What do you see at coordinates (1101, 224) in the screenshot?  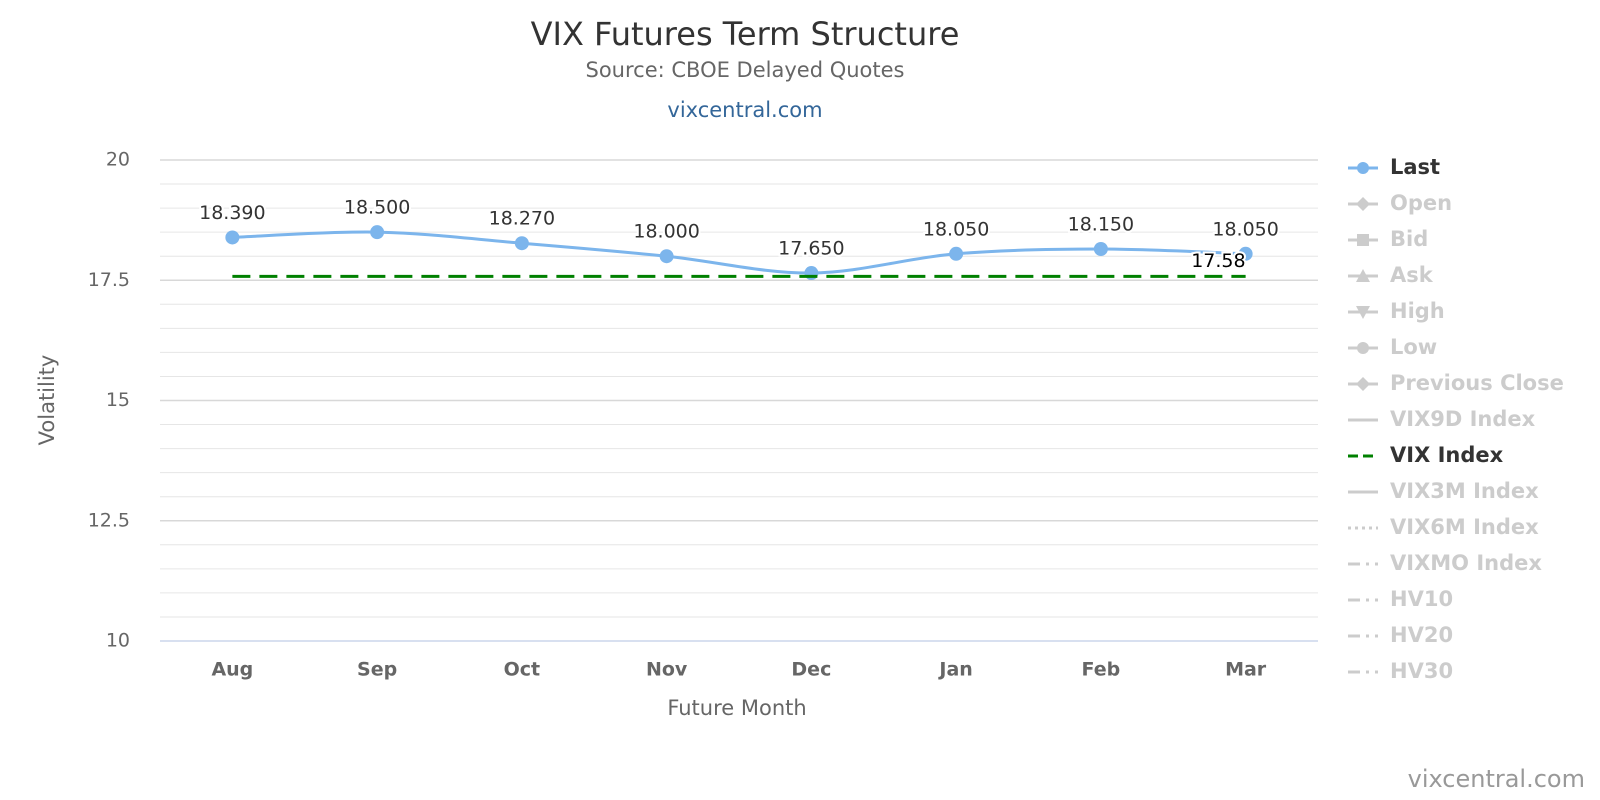 I see `data-label: 18.150` at bounding box center [1101, 224].